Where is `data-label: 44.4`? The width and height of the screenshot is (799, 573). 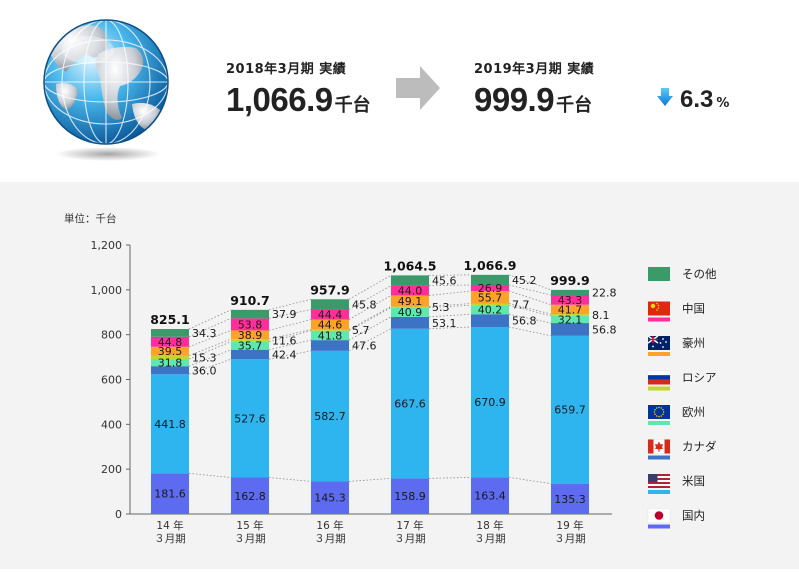 data-label: 44.4 is located at coordinates (330, 315).